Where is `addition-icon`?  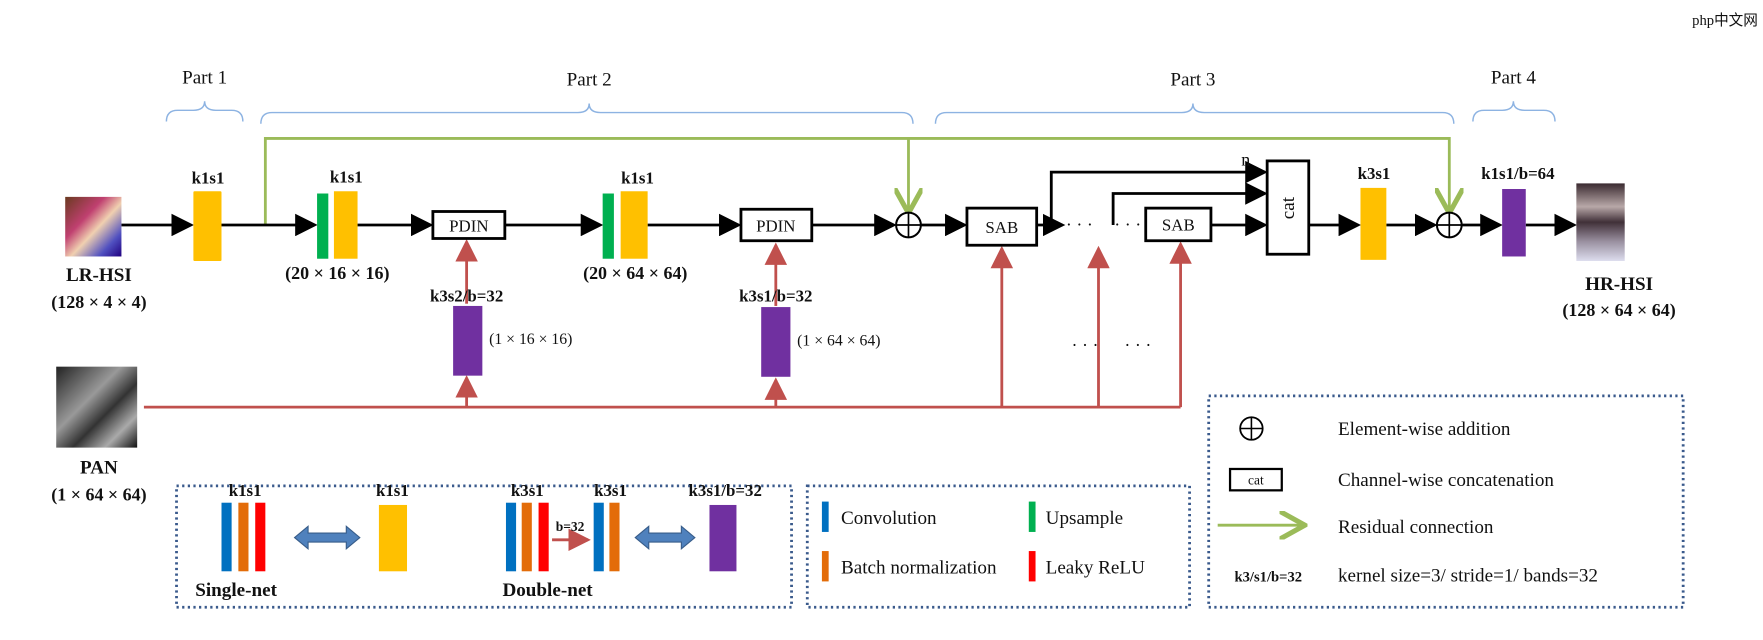 addition-icon is located at coordinates (1251, 428).